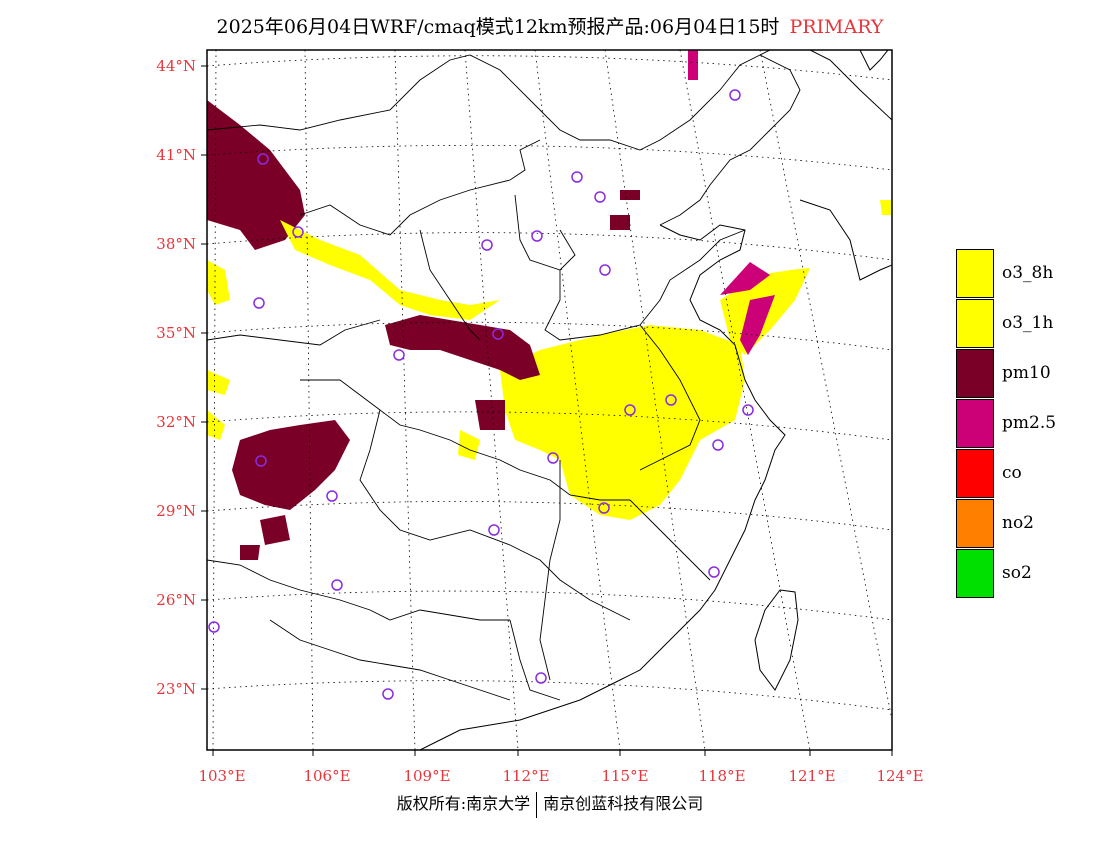 The image size is (1100, 850). I want to click on lon-label: 121°E, so click(811, 776).